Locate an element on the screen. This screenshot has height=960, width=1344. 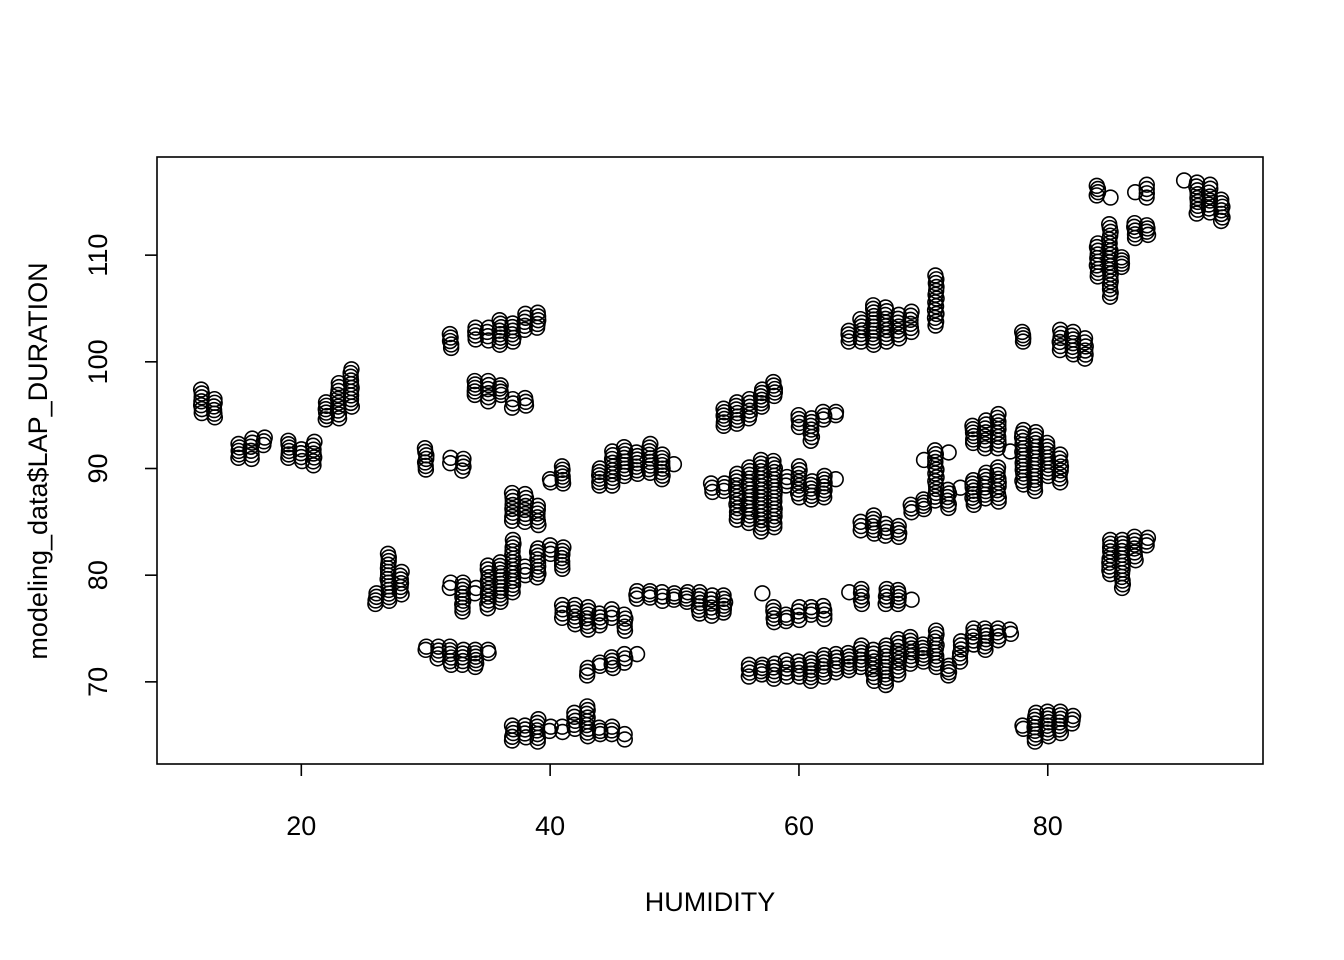
y-tick-label: 110 is located at coordinates (98, 255).